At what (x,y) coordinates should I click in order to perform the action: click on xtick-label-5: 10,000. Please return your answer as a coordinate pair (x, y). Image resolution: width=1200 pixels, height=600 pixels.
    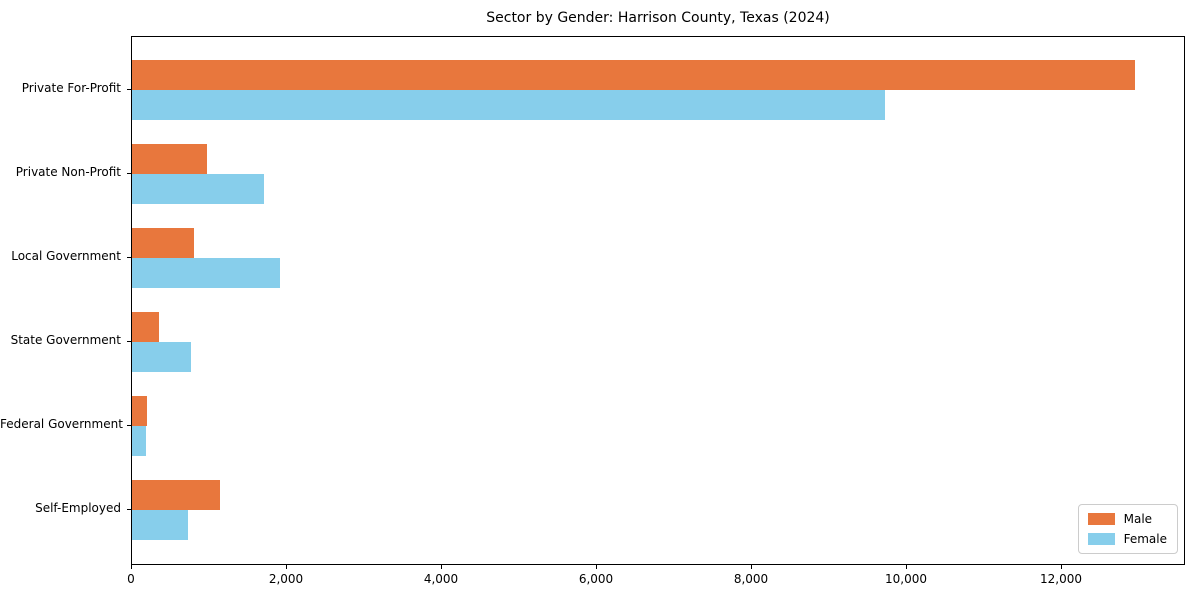
    Looking at the image, I should click on (906, 579).